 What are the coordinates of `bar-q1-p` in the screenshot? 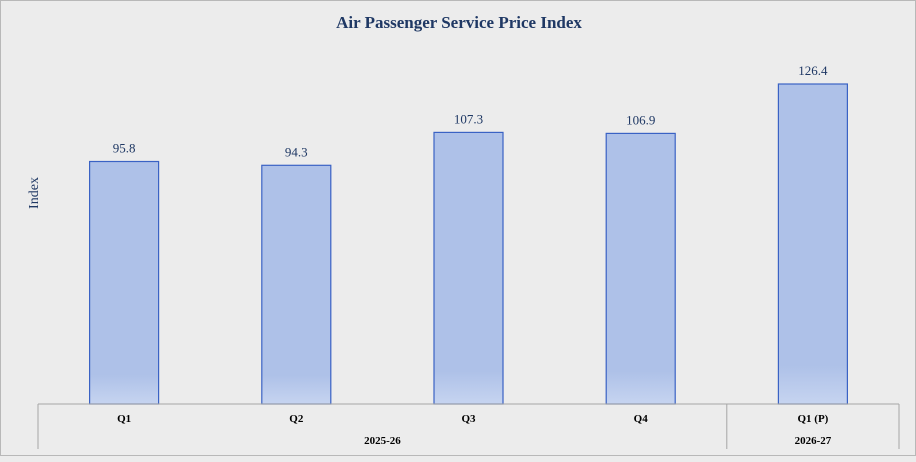 It's located at (813, 244).